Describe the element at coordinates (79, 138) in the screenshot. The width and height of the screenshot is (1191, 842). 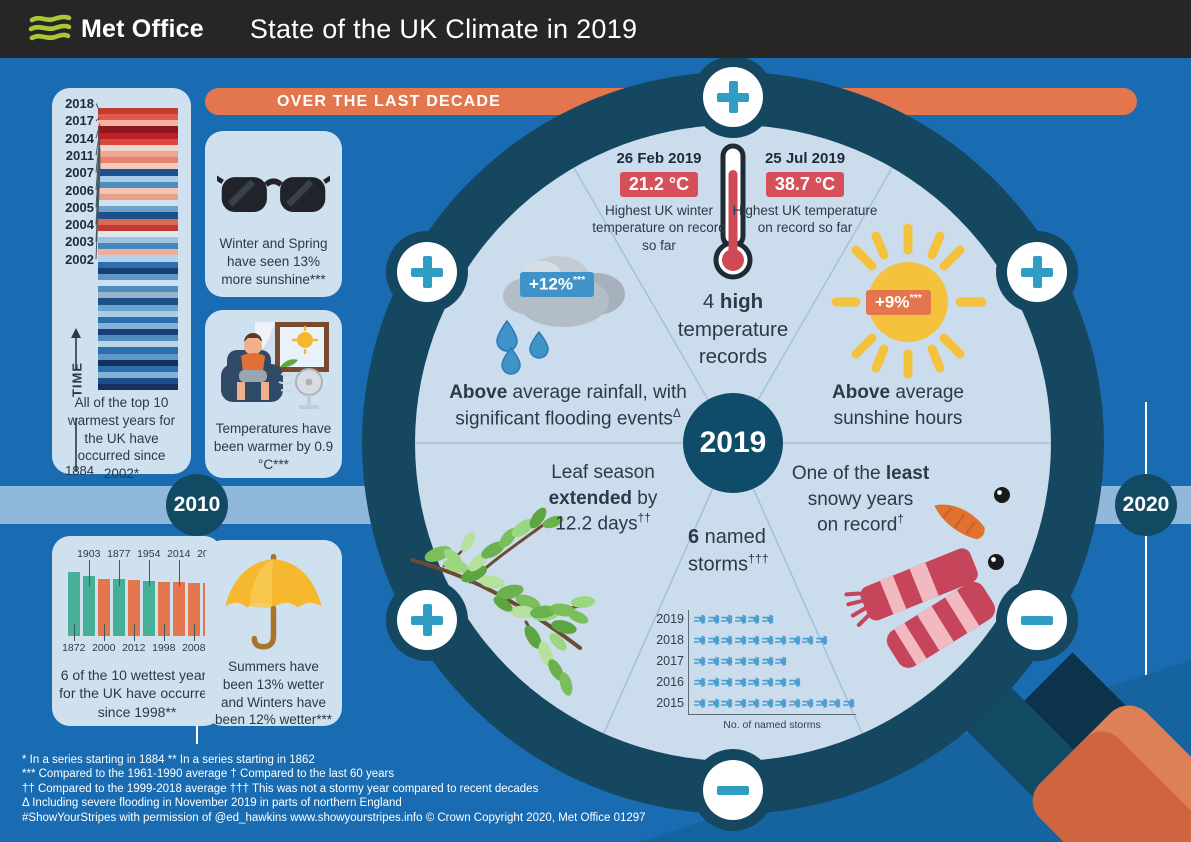
I see `stripe-year-label: 2014` at that location.